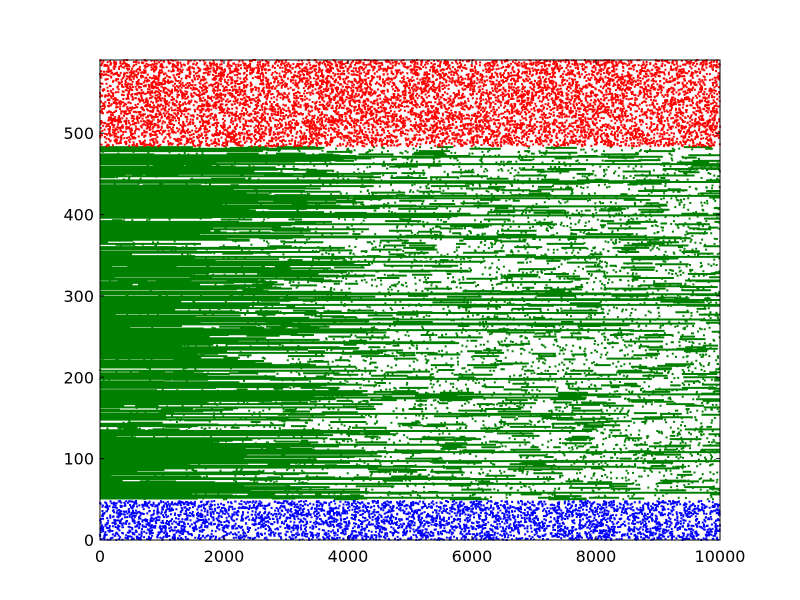 This screenshot has width=800, height=600. I want to click on series-red-points, so click(410, 103).